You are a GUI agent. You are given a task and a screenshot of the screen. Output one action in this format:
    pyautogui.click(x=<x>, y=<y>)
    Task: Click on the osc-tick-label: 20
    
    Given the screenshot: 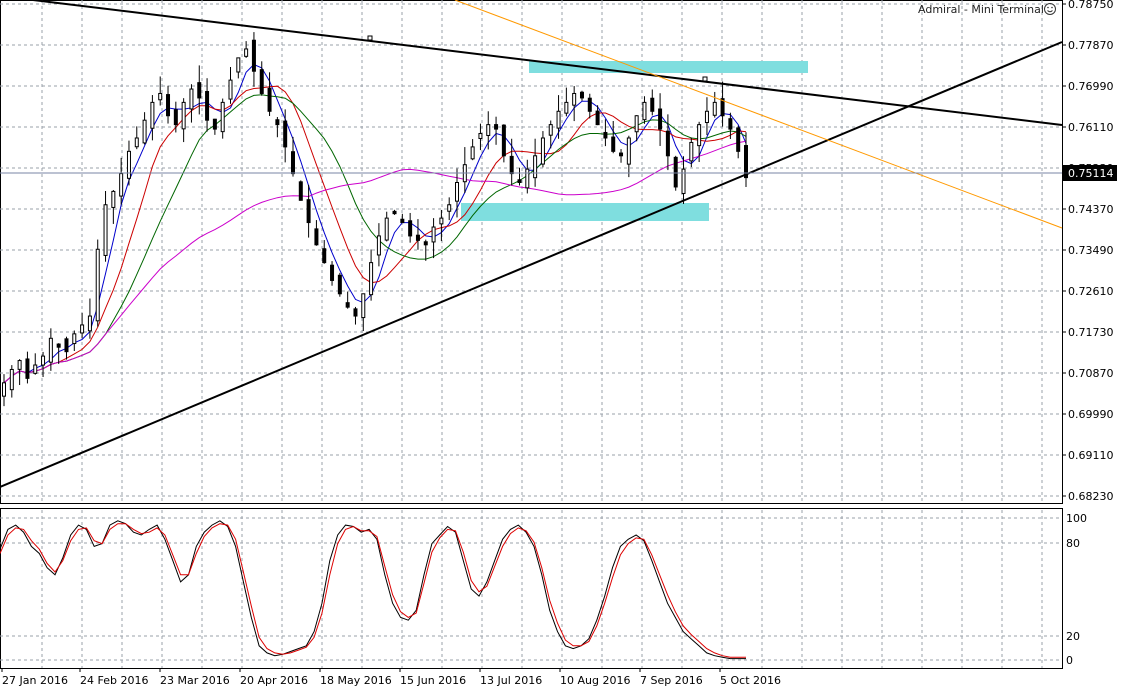 What is the action you would take?
    pyautogui.click(x=1073, y=636)
    